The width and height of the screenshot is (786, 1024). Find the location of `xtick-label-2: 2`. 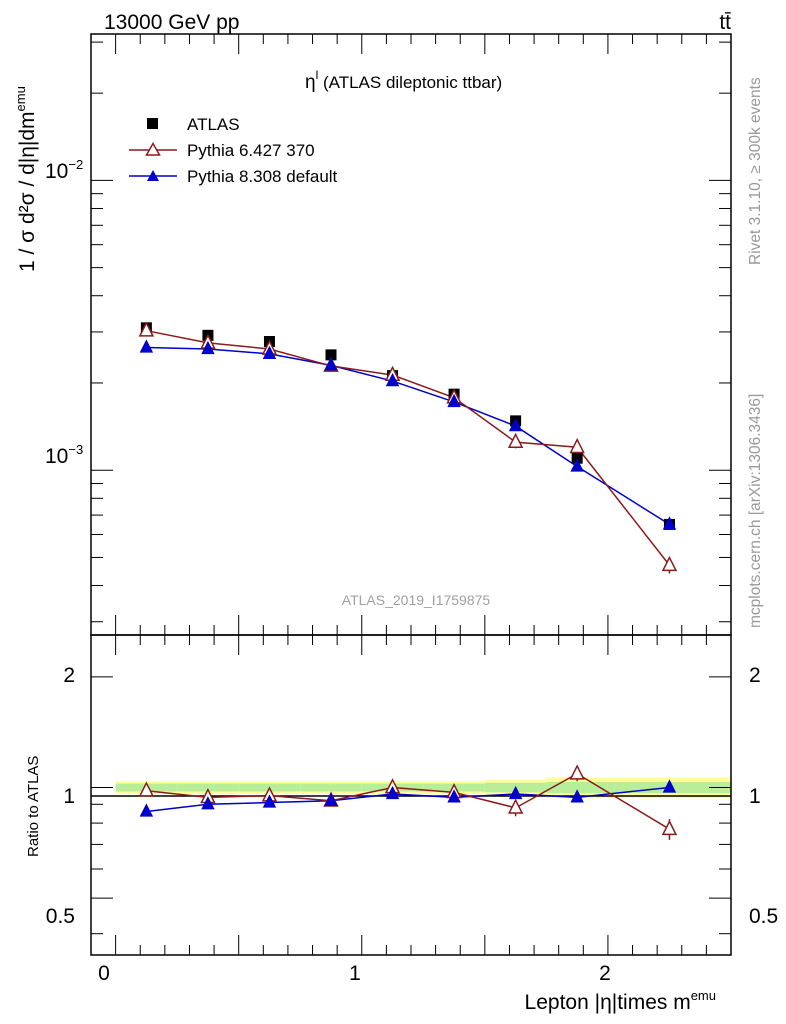

xtick-label-2: 2 is located at coordinates (605, 973).